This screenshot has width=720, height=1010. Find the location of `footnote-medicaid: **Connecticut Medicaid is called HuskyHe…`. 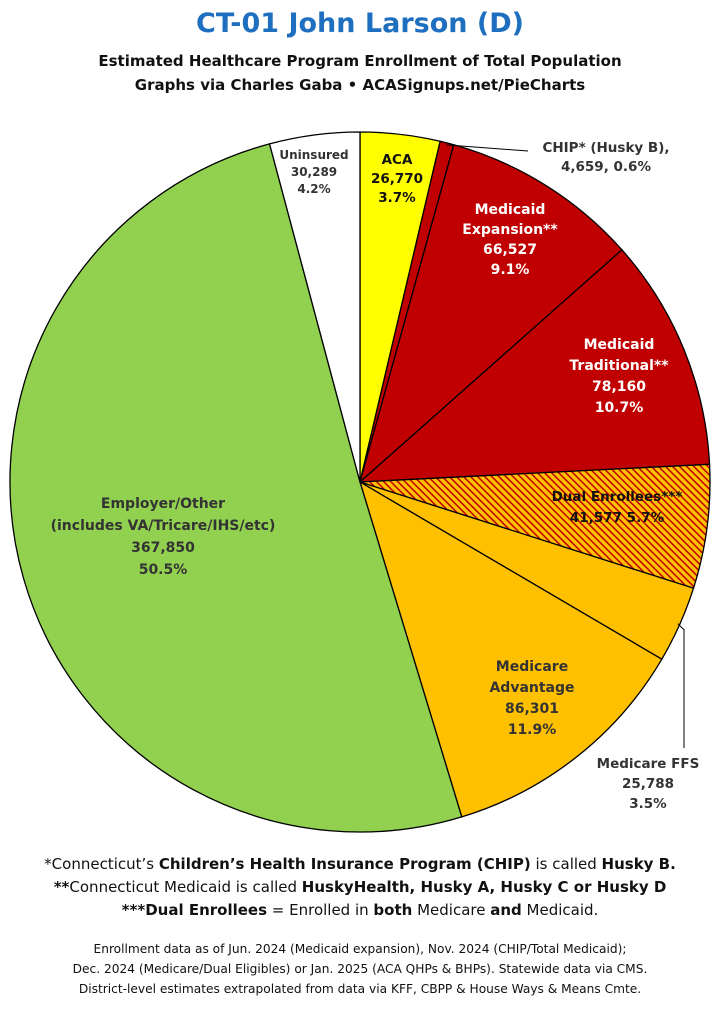

footnote-medicaid: **Connecticut Medicaid is called HuskyHe… is located at coordinates (360, 887).